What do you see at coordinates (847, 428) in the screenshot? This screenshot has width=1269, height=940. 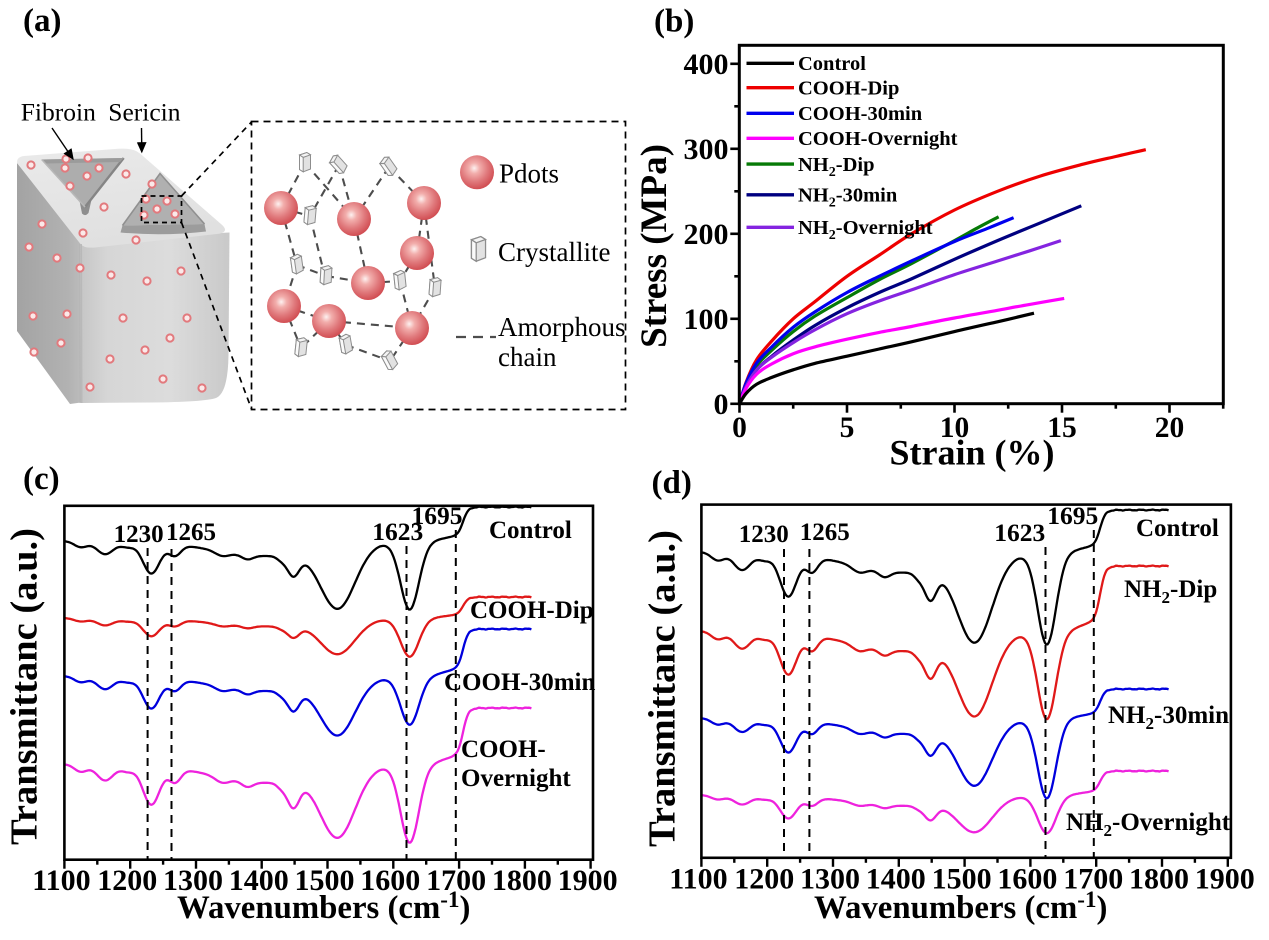 I see `svg-text: 5` at bounding box center [847, 428].